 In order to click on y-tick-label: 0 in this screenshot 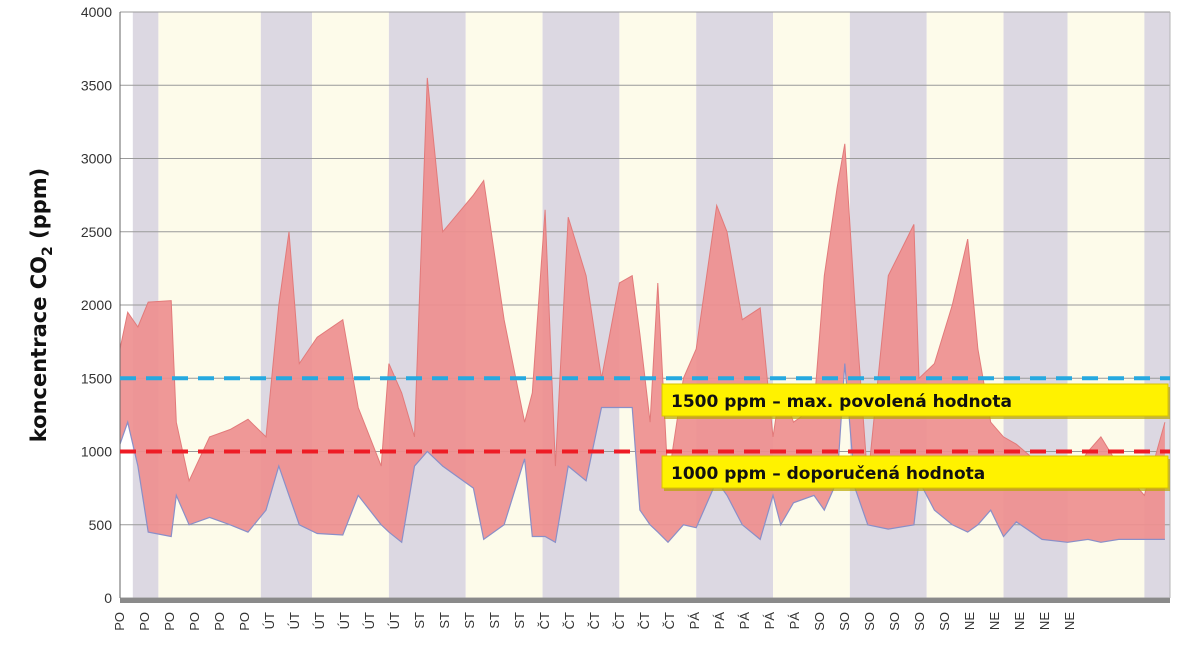, I will do `click(108, 598)`.